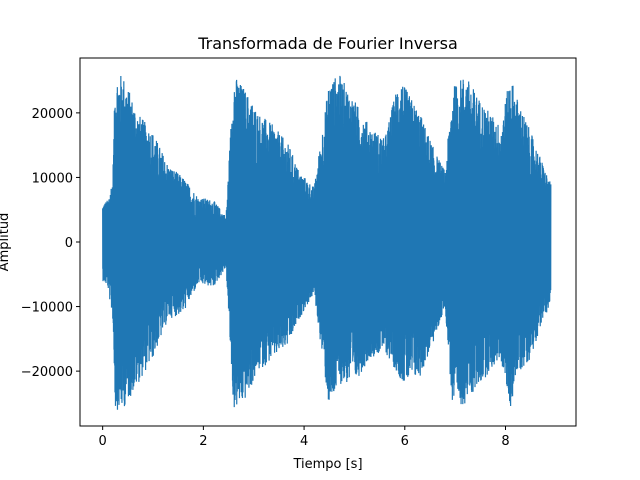 This screenshot has width=640, height=480. I want to click on y-tick-label: 10000, so click(52, 178).